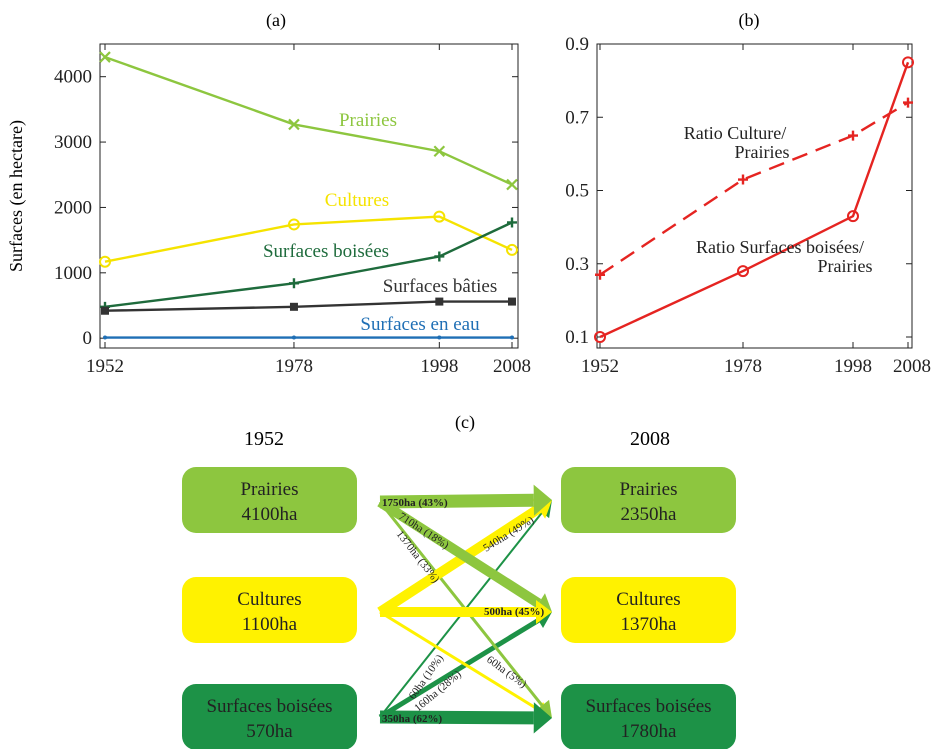  Describe the element at coordinates (73, 207) in the screenshot. I see `y-tick-label: 2000` at that location.